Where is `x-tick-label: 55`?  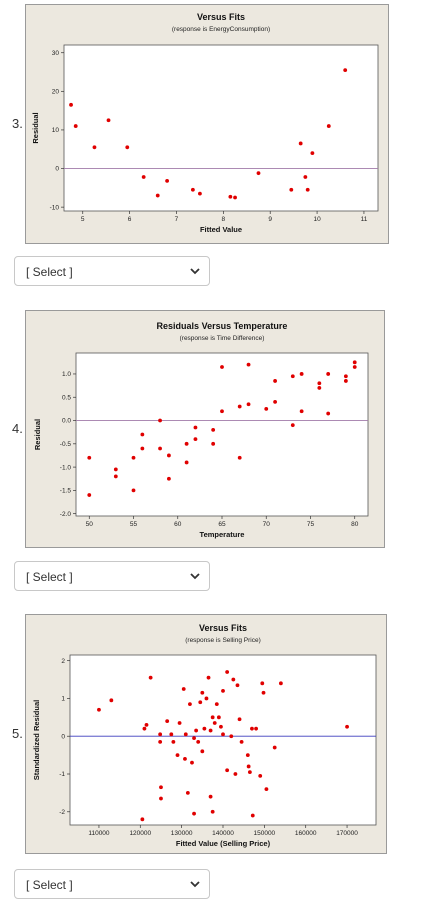
x-tick-label: 55 is located at coordinates (134, 524).